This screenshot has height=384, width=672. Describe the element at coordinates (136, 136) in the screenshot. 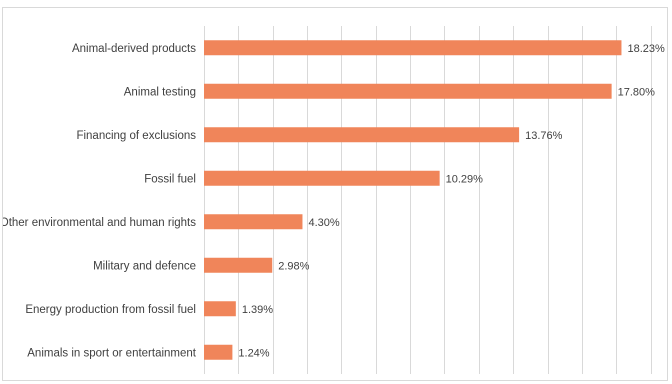

I see `category-label: Financing of exclusions` at that location.